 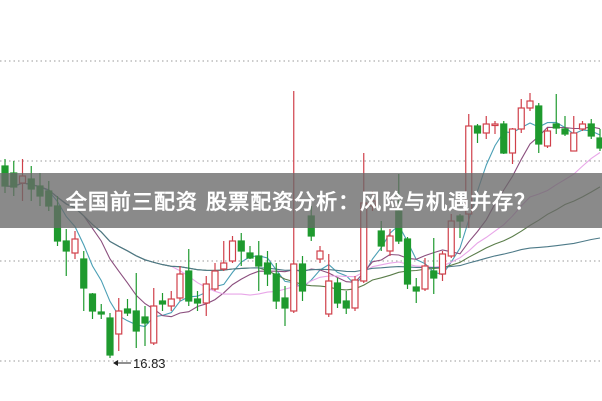 What do you see at coordinates (115, 363) in the screenshot?
I see `annotation-arrow-head` at bounding box center [115, 363].